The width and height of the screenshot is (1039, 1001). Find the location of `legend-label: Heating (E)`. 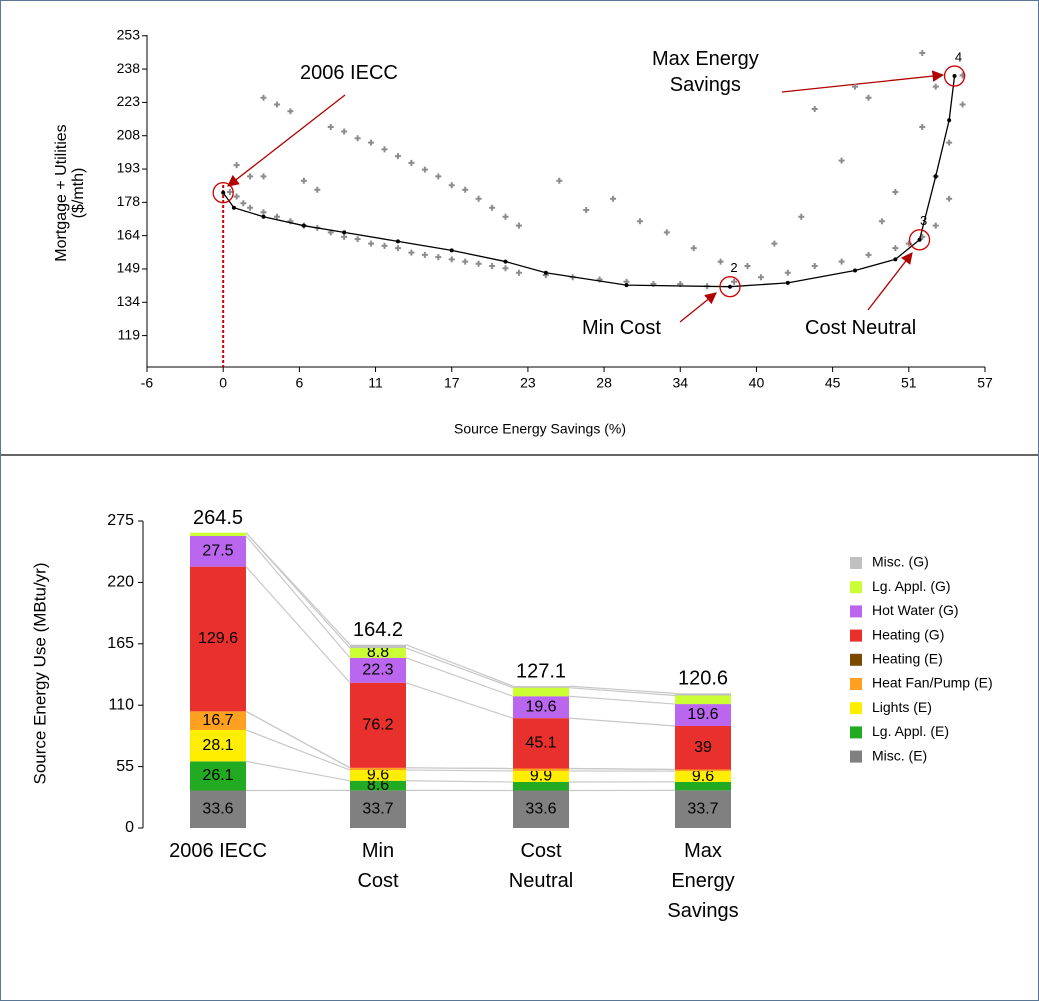

legend-label: Heating (E) is located at coordinates (907, 659).